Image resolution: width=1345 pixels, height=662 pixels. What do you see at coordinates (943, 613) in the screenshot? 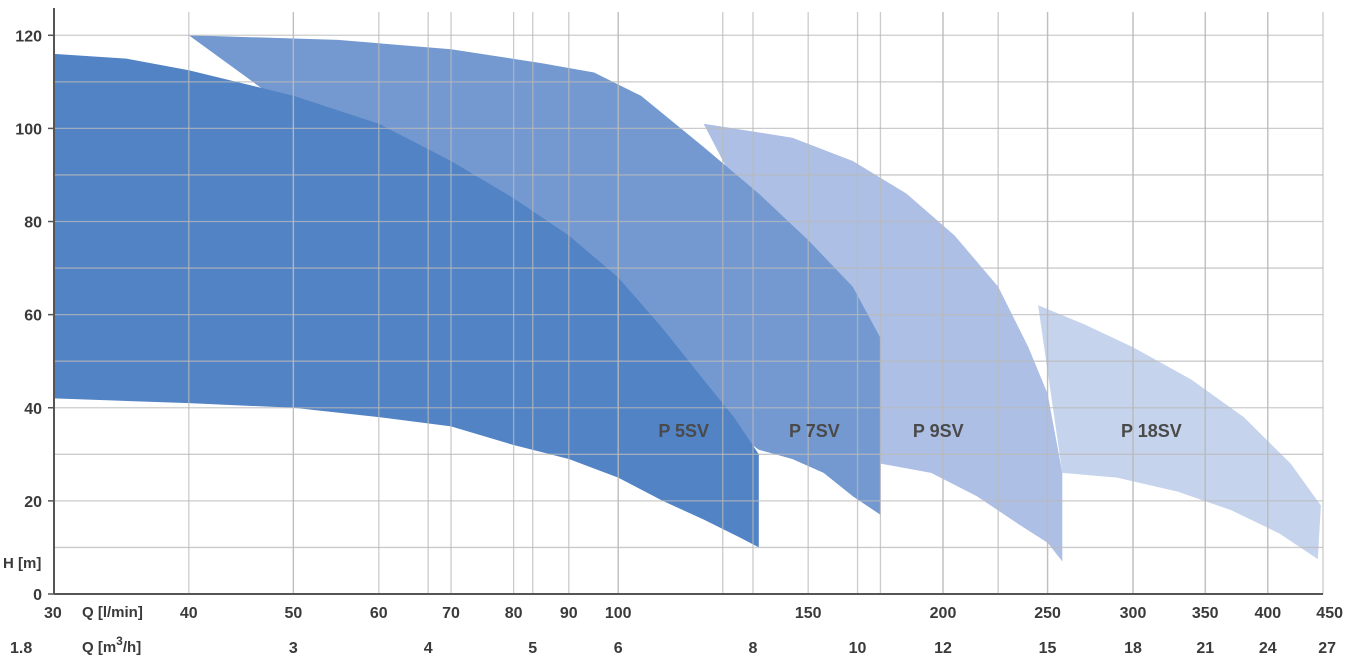
I see `x-tick-label-lpm: 200` at bounding box center [943, 613].